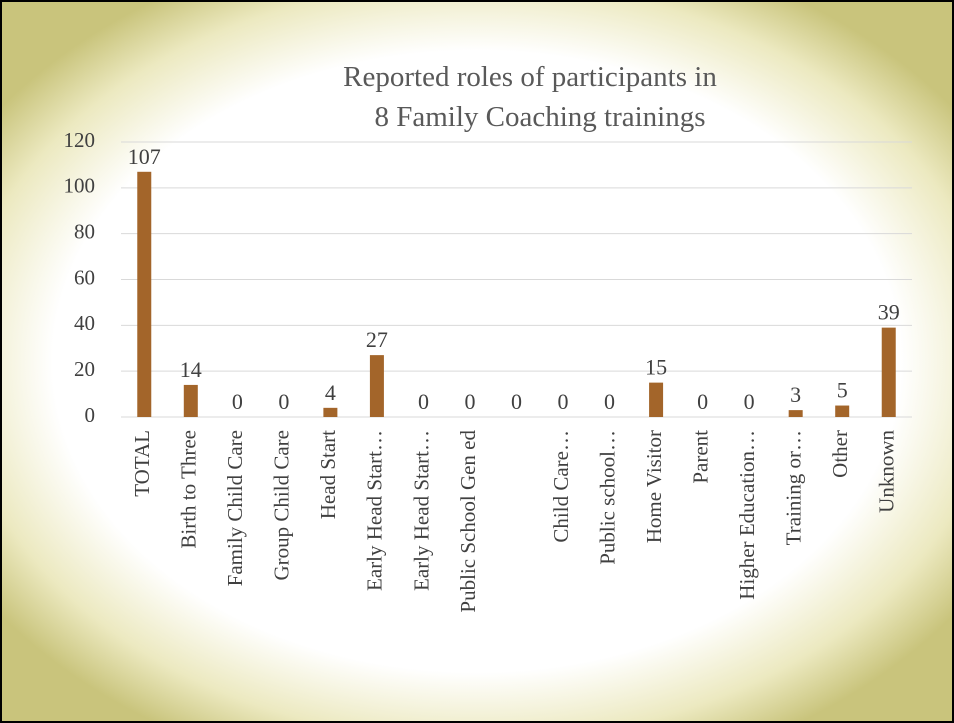 This screenshot has width=954, height=723. I want to click on chart-title: Reported roles of participants in, so click(530, 77).